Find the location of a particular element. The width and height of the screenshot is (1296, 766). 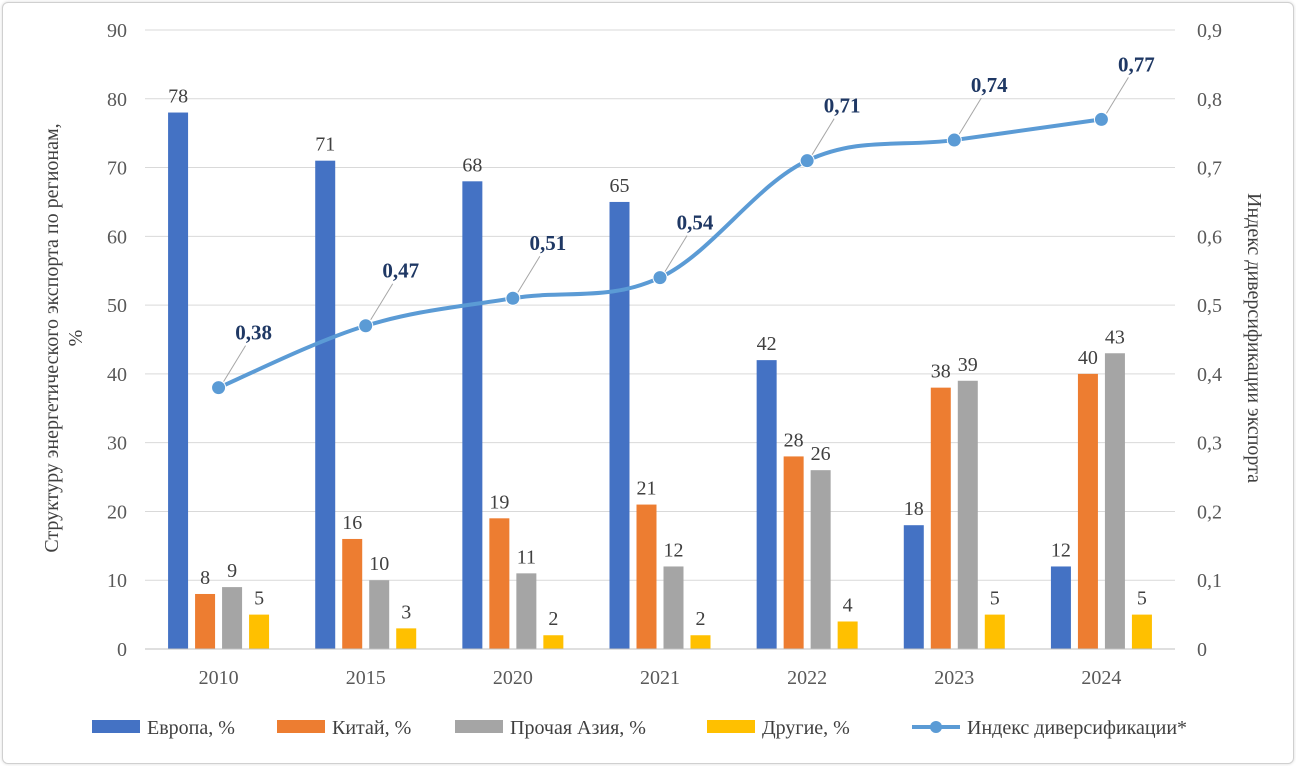

legend-label: Китай, % is located at coordinates (371, 728).